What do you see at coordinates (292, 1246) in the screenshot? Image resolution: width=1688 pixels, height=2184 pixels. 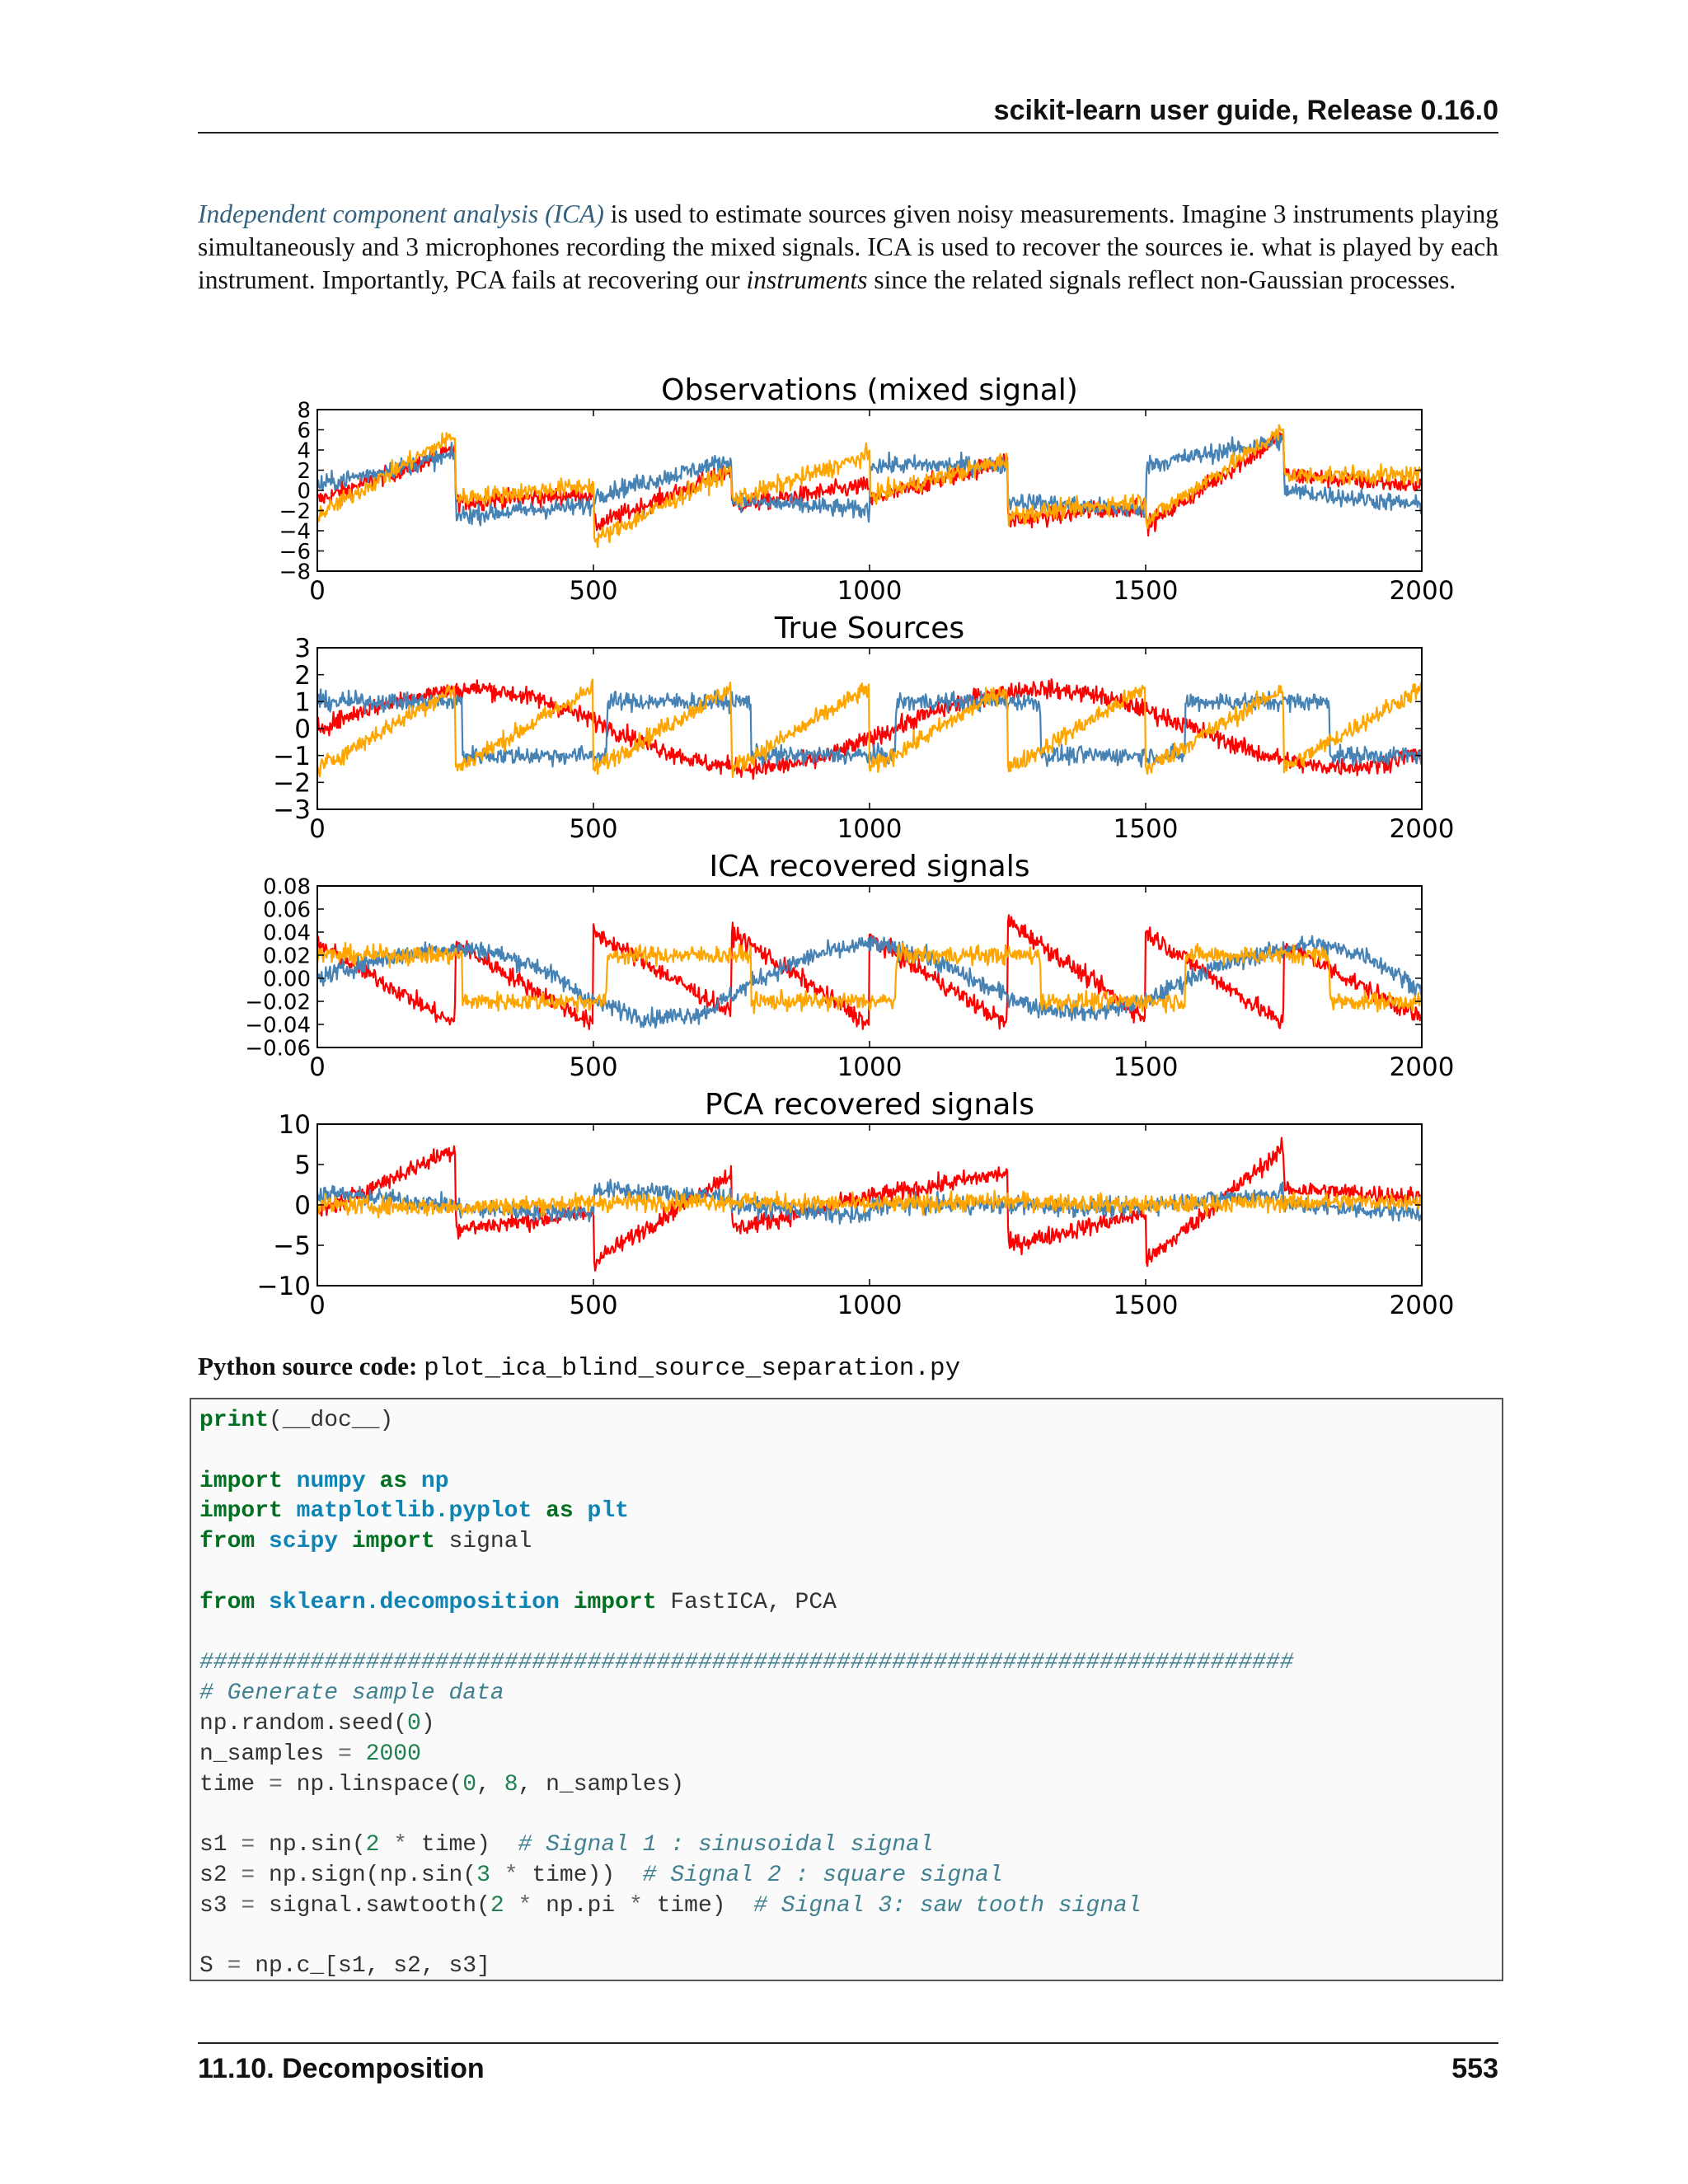 I see `y-tick-label: −5` at bounding box center [292, 1246].